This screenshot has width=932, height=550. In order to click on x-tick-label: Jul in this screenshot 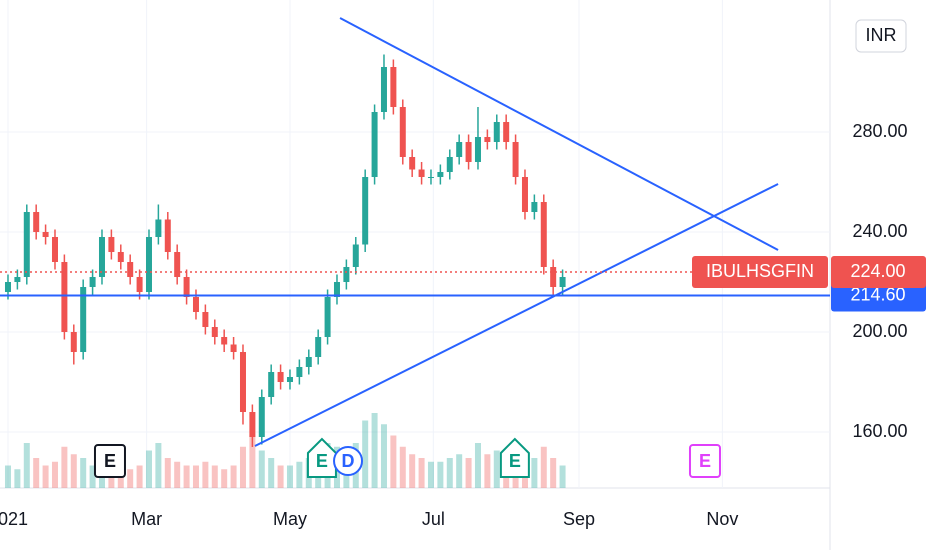, I will do `click(433, 519)`.